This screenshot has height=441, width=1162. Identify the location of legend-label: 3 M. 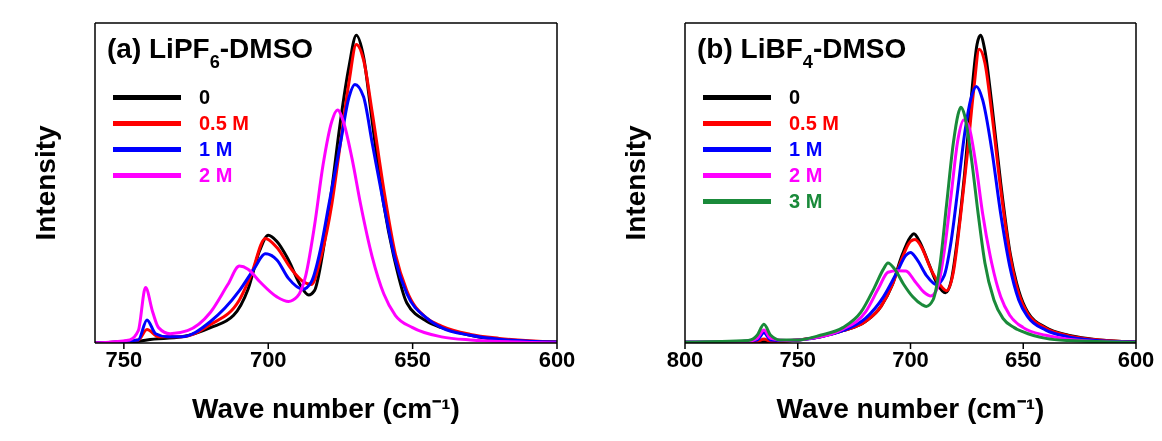
(806, 201).